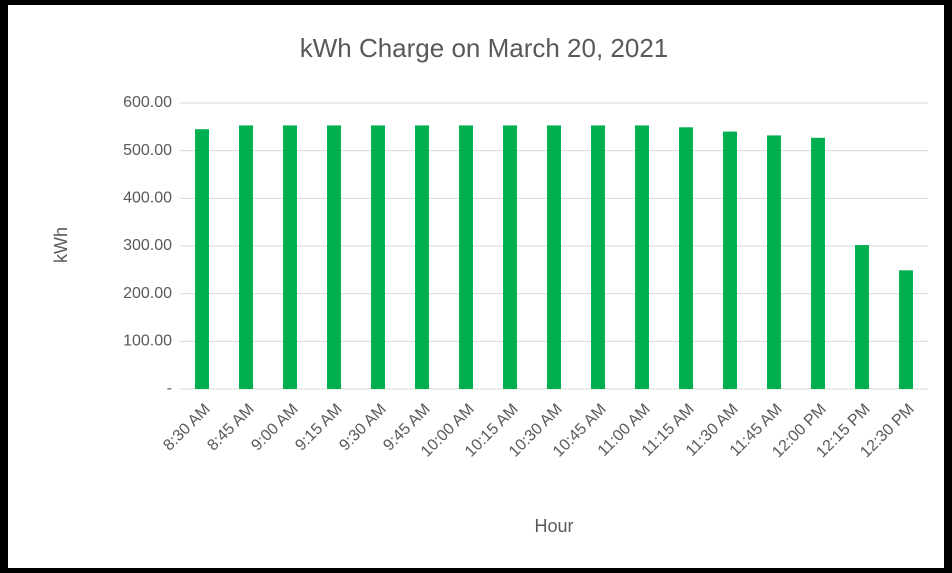  I want to click on y-tick-label: 300.00, so click(147, 245).